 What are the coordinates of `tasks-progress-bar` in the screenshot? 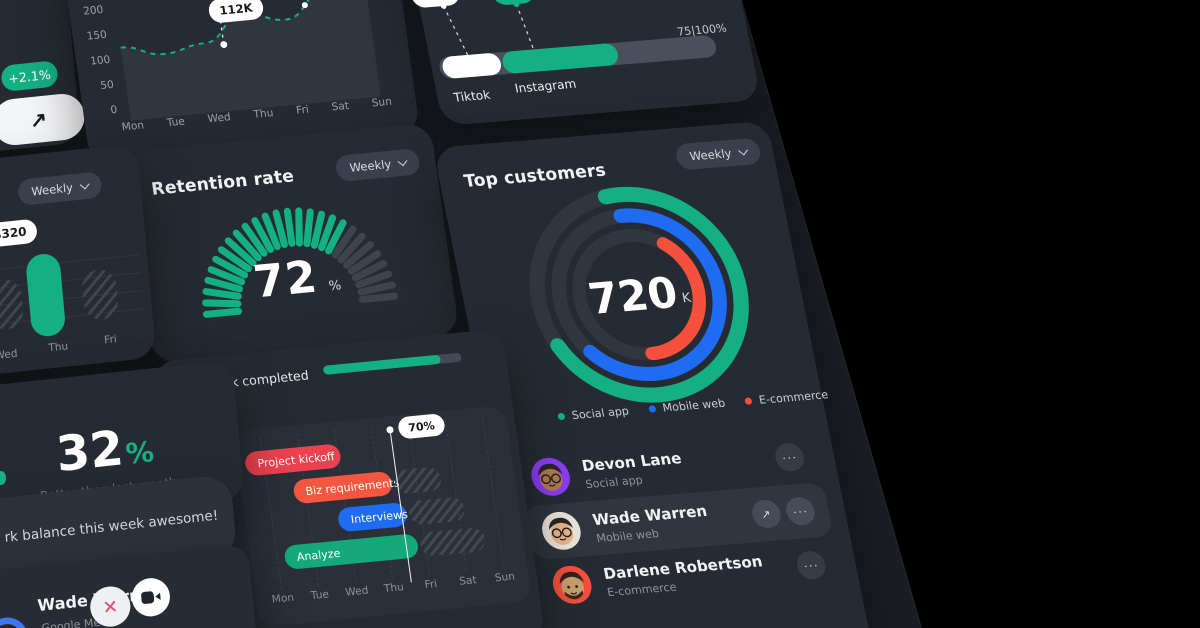 It's located at (392, 363).